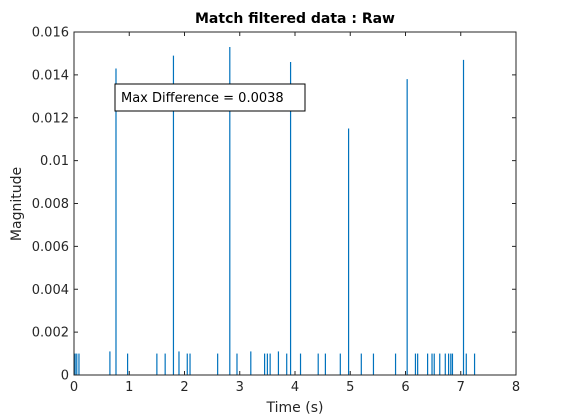 The width and height of the screenshot is (570, 420). What do you see at coordinates (74, 387) in the screenshot?
I see `x-tick-label: 0` at bounding box center [74, 387].